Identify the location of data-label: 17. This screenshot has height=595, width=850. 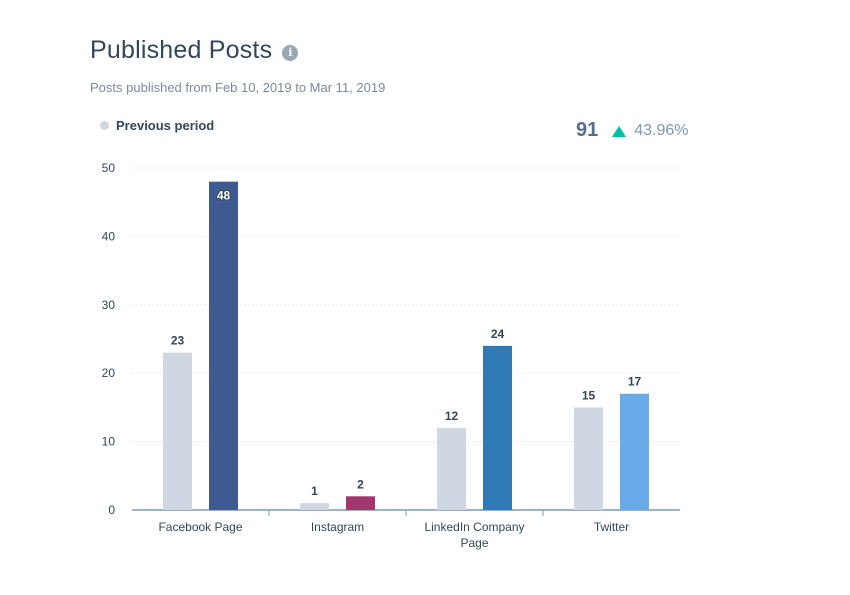
(635, 382).